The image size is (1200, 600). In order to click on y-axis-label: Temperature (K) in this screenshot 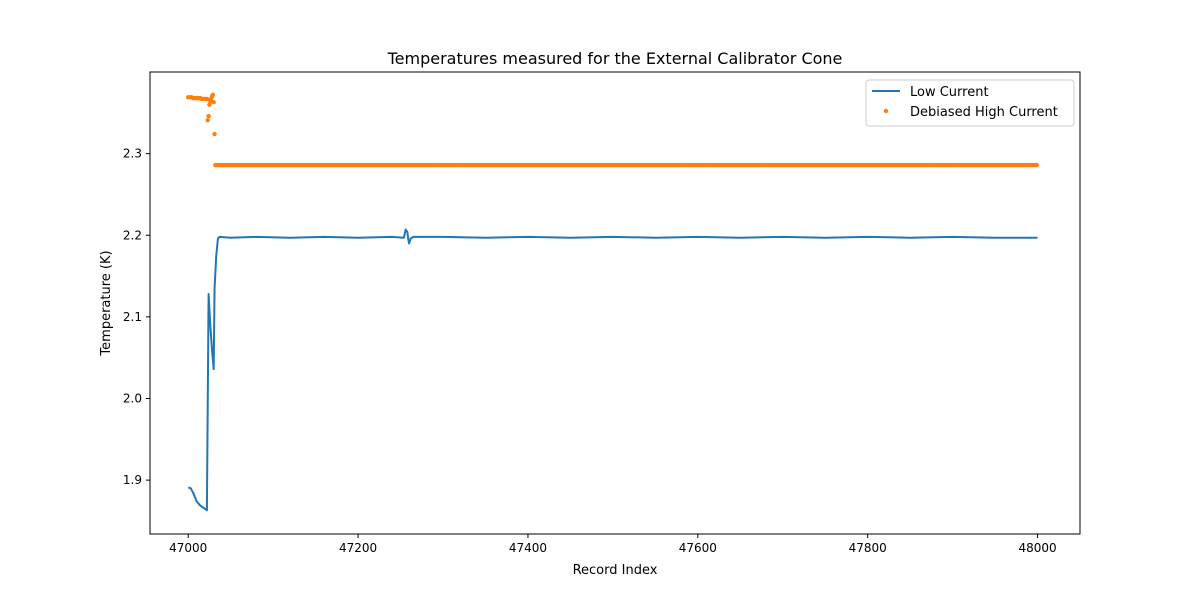, I will do `click(106, 303)`.